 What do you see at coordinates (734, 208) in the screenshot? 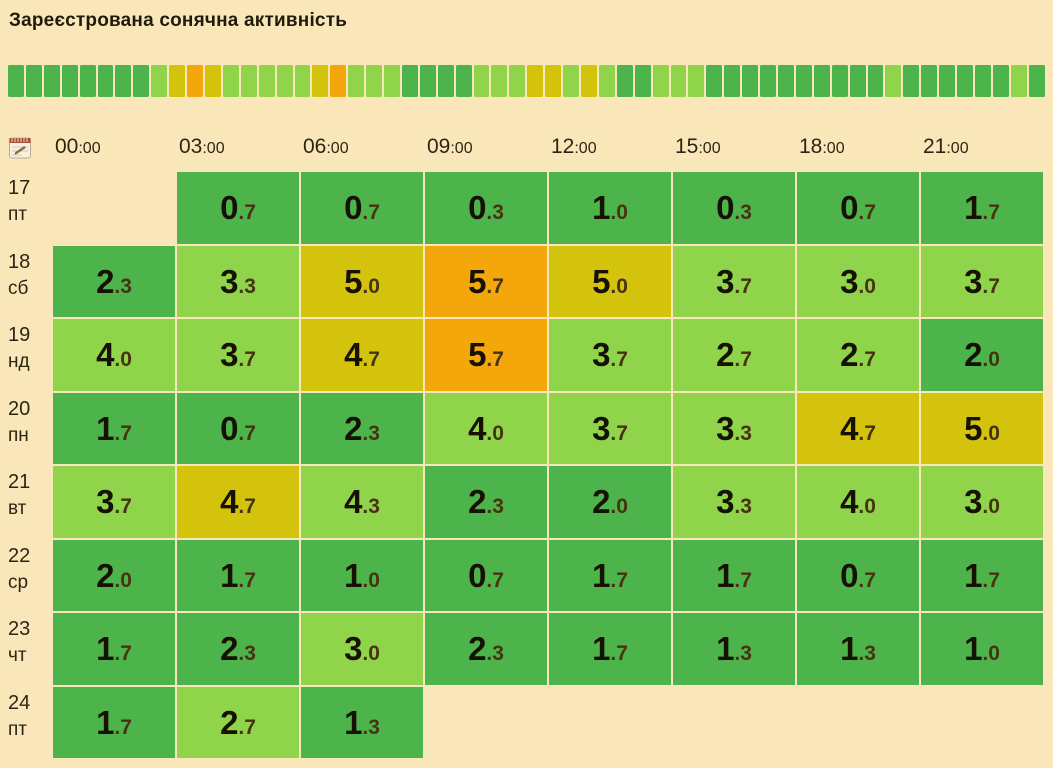
I see `value-cell: 0.3` at bounding box center [734, 208].